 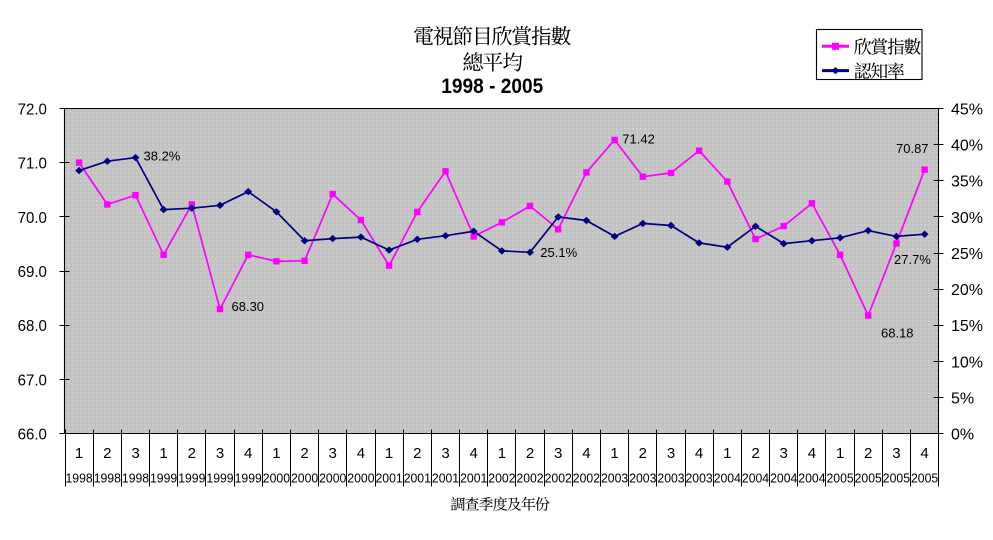 What do you see at coordinates (638, 139) in the screenshot?
I see `svg-text: 71.42` at bounding box center [638, 139].